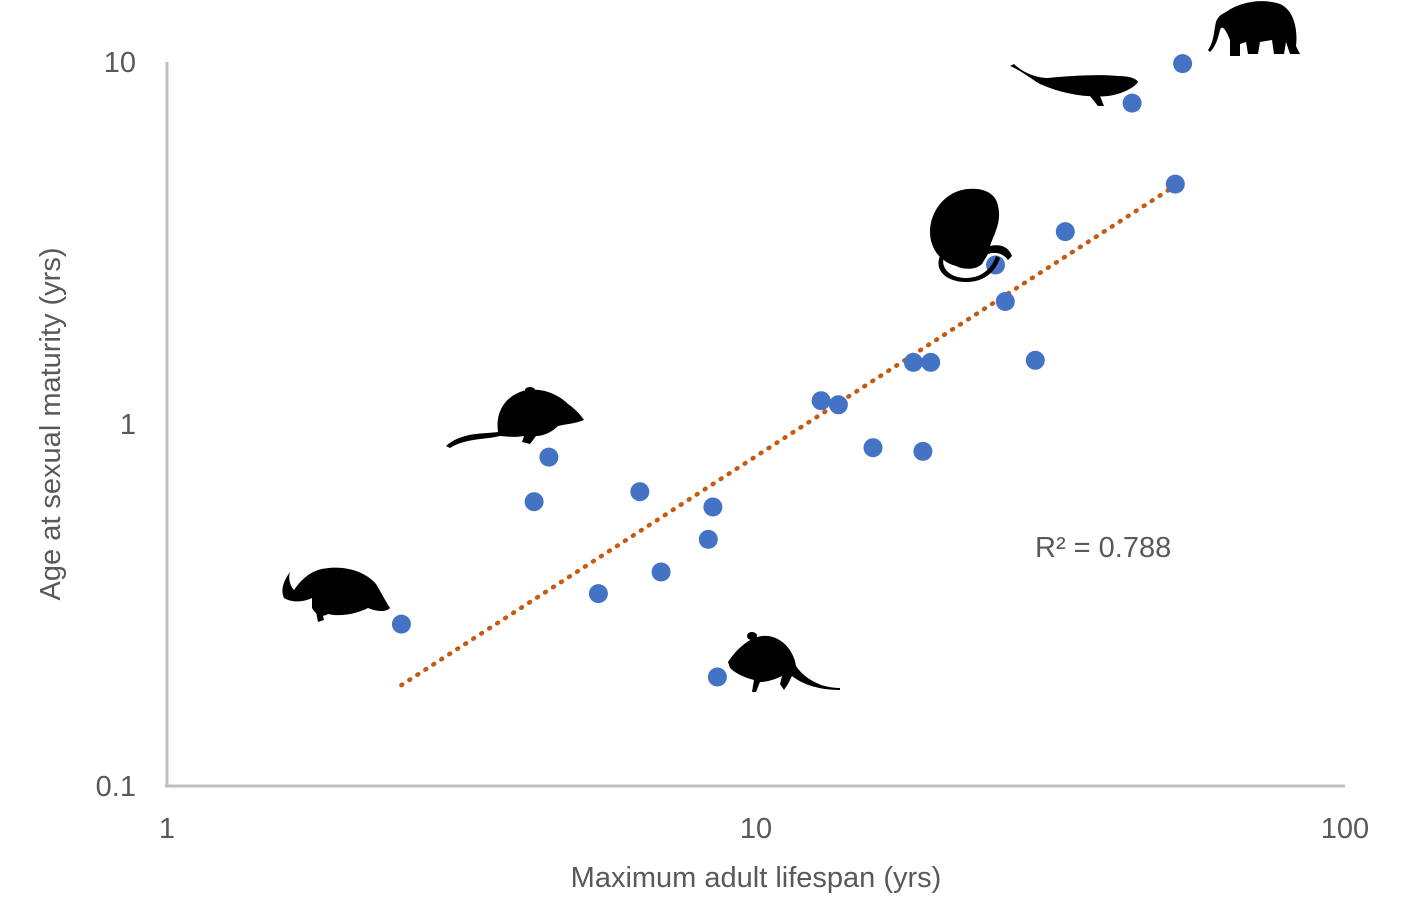  Describe the element at coordinates (756, 829) in the screenshot. I see `x-tick-label-10: 10` at that location.